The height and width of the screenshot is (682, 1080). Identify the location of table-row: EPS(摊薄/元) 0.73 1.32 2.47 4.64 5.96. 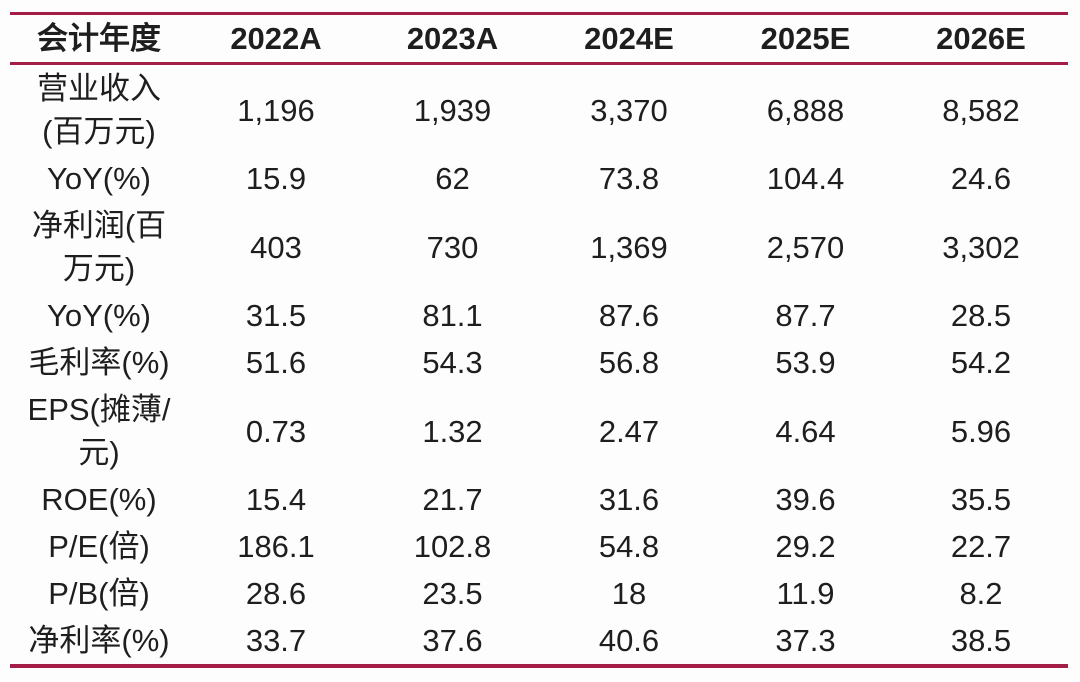
(539, 431).